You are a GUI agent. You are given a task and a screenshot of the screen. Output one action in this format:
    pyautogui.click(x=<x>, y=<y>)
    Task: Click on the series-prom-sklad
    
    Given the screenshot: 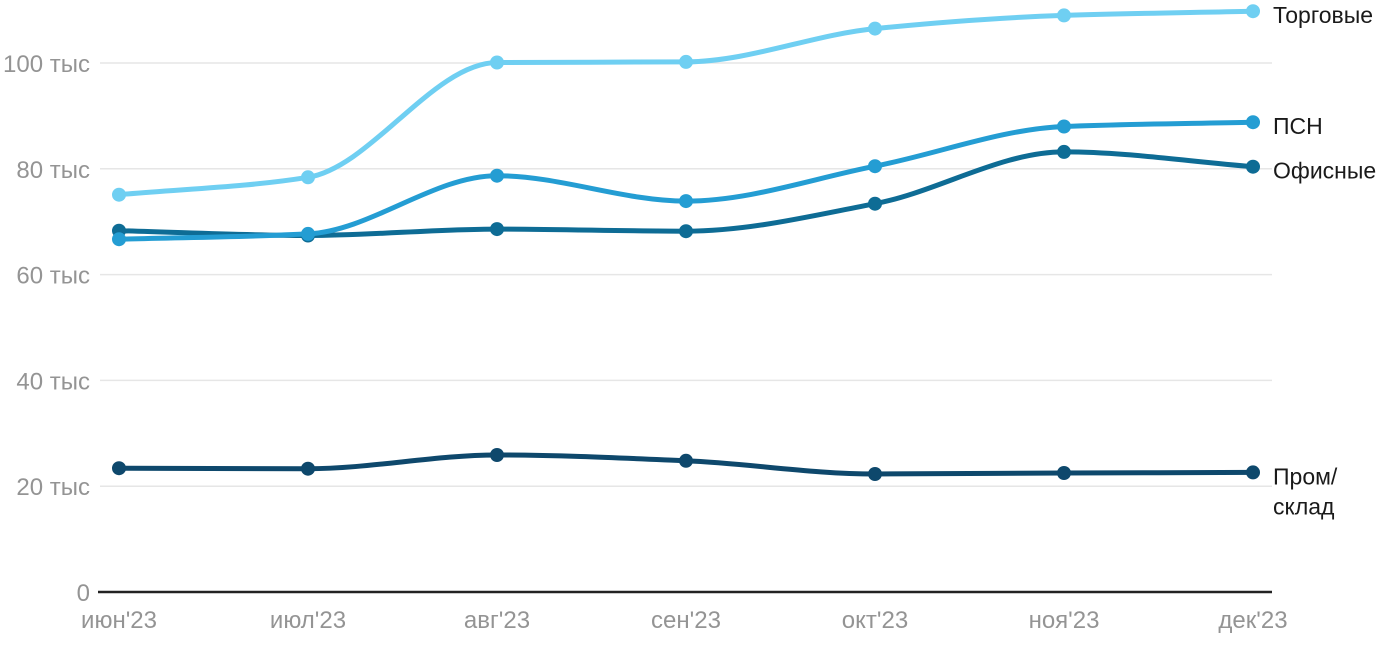 What is the action you would take?
    pyautogui.click(x=686, y=464)
    